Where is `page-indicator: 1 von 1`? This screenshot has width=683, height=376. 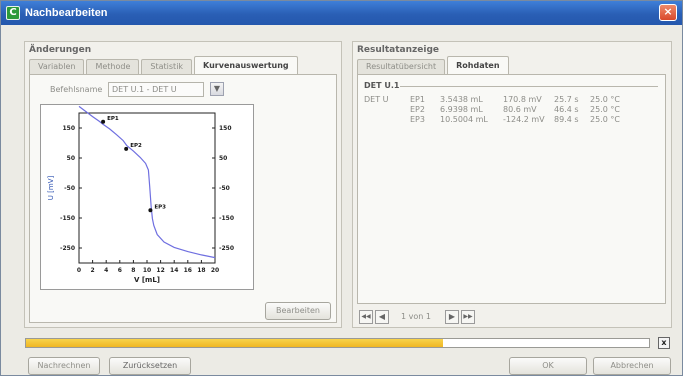
page-indicator: 1 von 1 is located at coordinates (416, 316).